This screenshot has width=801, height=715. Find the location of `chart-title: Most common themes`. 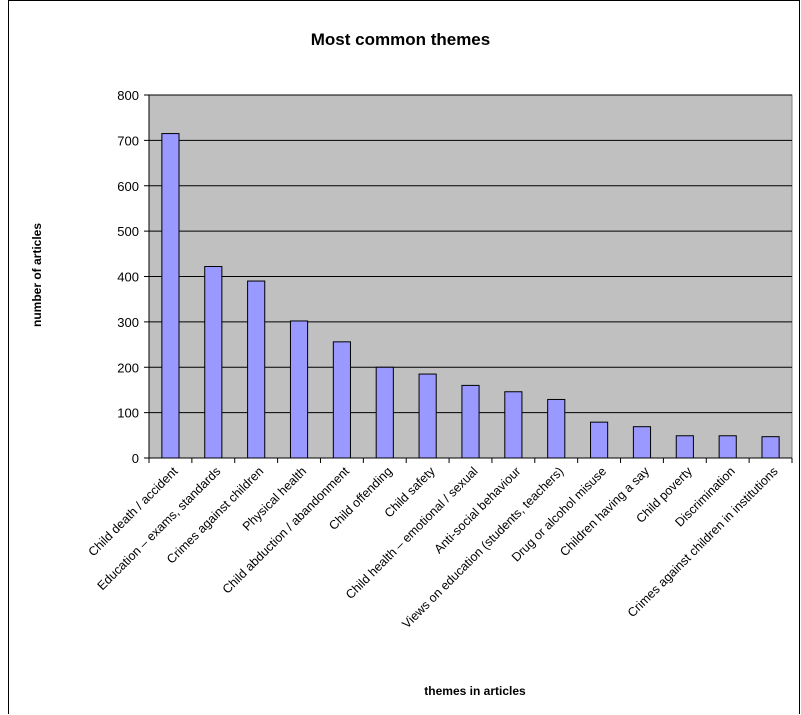

chart-title: Most common themes is located at coordinates (400, 39).